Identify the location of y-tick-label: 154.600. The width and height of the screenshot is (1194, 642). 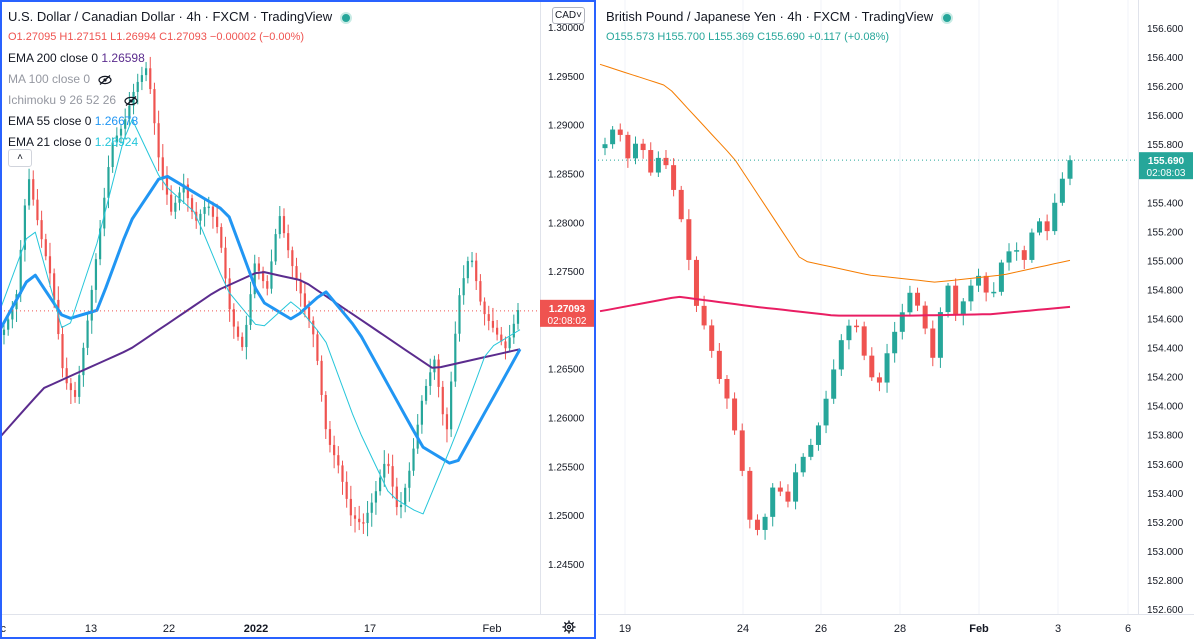
(1165, 320).